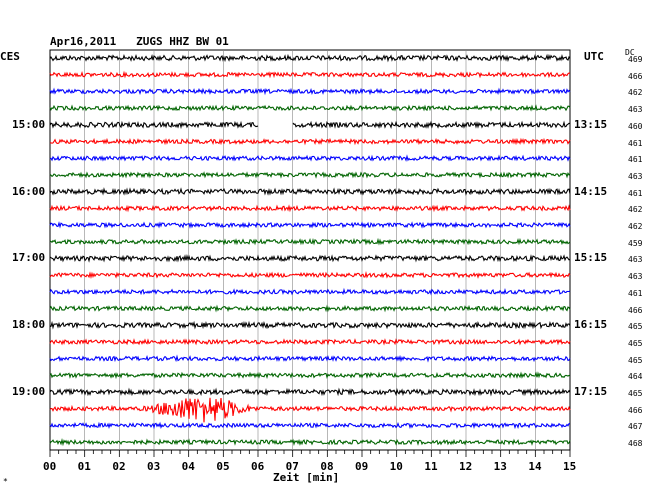  I want to click on dc-value-5: 461, so click(635, 143).